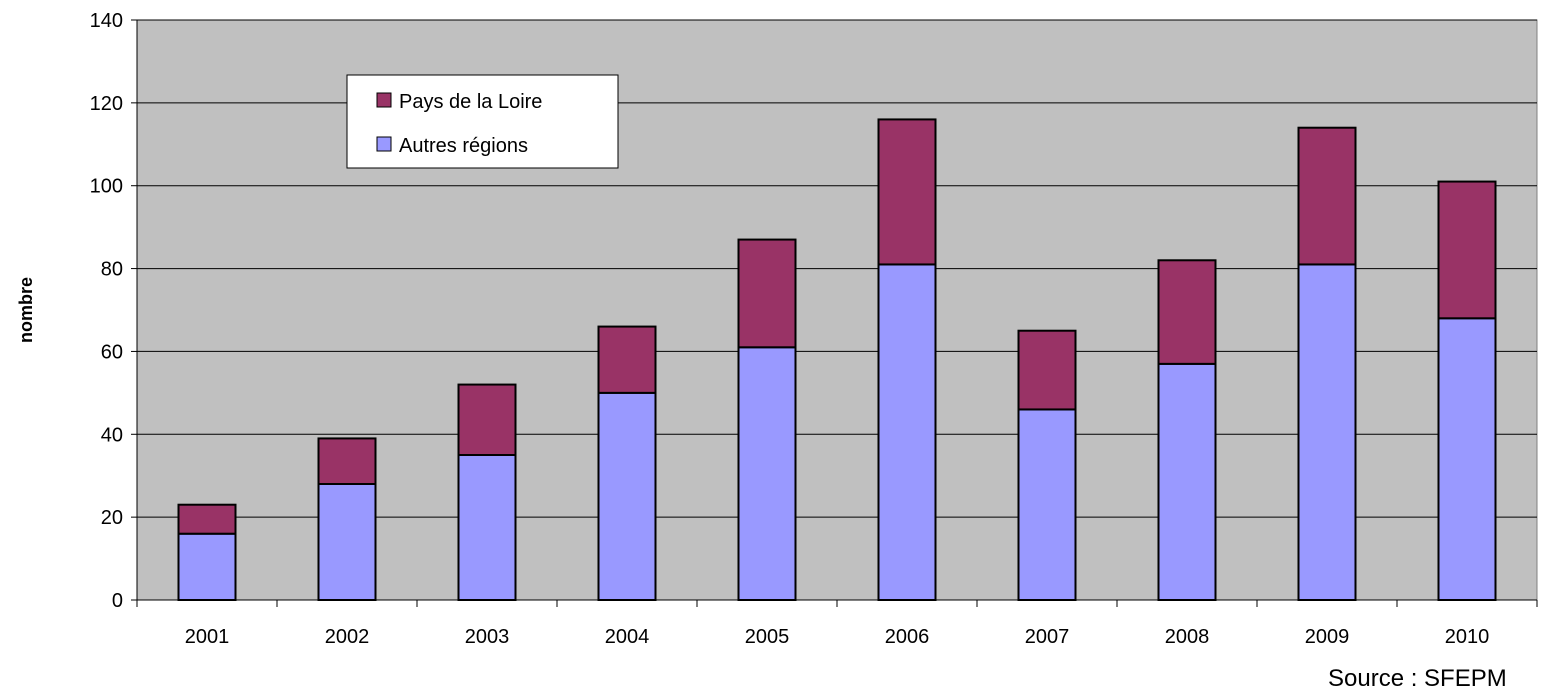 The width and height of the screenshot is (1561, 691). Describe the element at coordinates (463, 146) in the screenshot. I see `legend-label-autres-regions: Autres régions` at that location.